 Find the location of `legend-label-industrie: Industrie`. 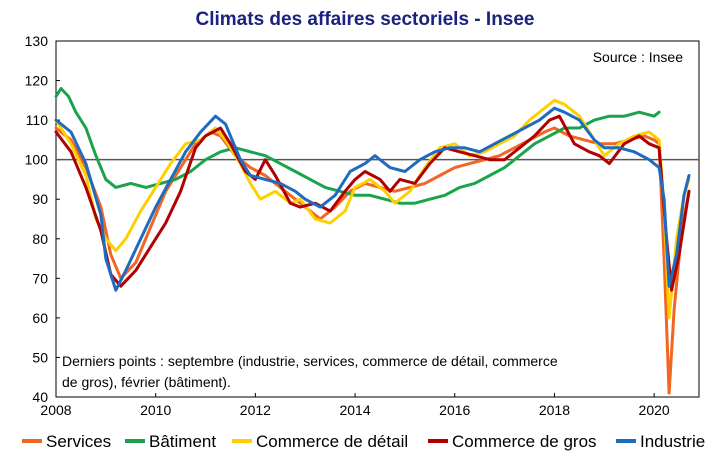

legend-label-industrie: Industrie is located at coordinates (672, 441).